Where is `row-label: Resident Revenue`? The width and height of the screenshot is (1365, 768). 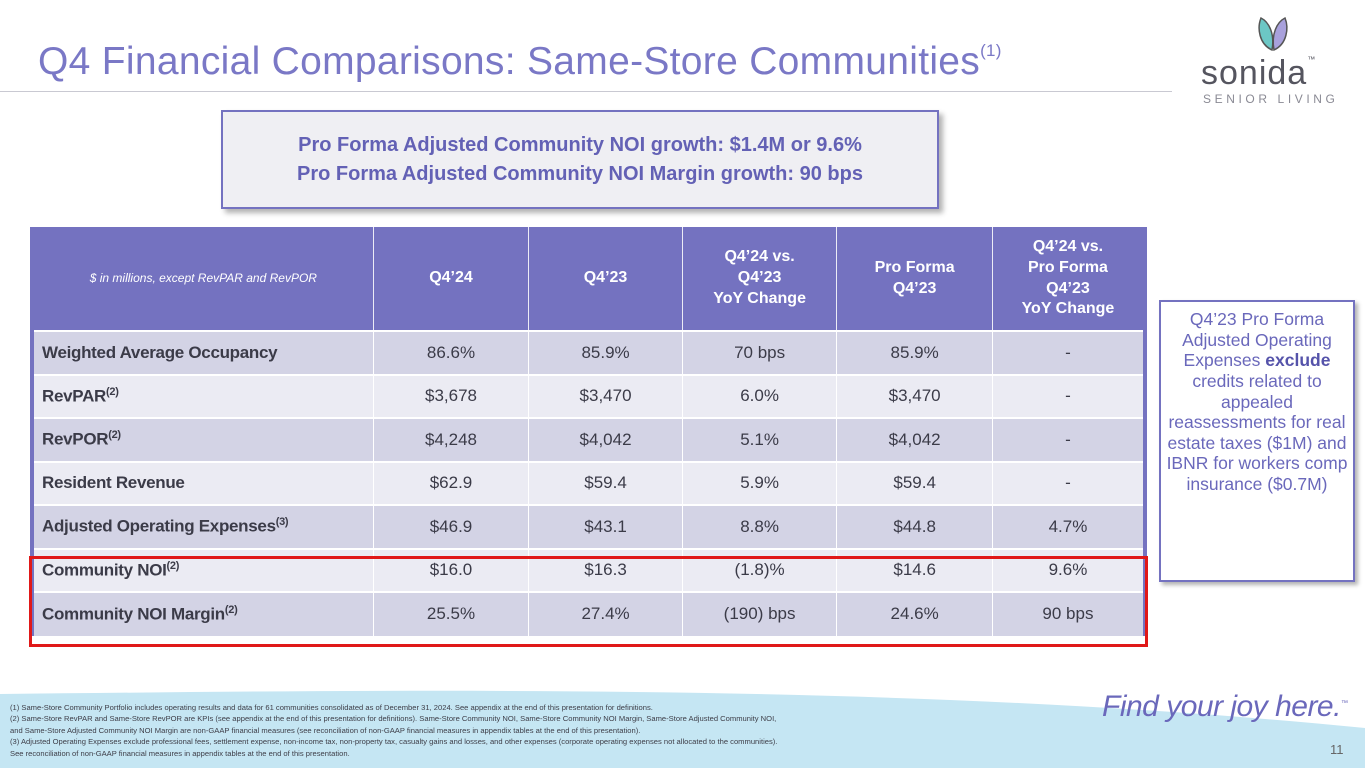 row-label: Resident Revenue is located at coordinates (203, 482).